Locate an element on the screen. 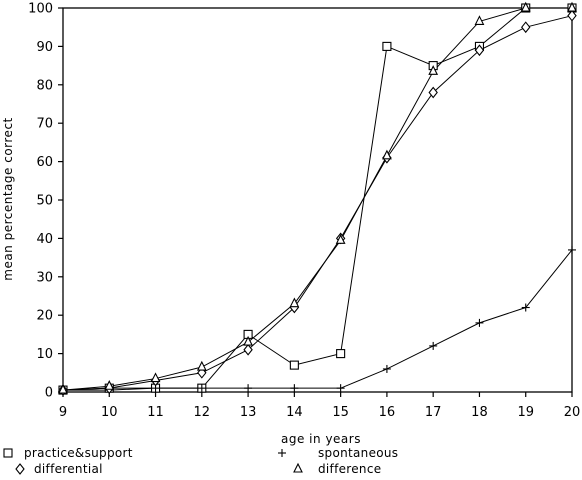  legend-label-practice-support: practice&support is located at coordinates (78, 453).